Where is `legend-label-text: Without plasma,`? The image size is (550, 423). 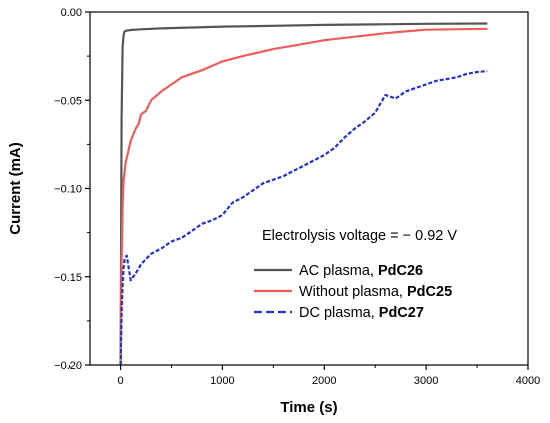
legend-label-text: Without plasma, is located at coordinates (353, 292).